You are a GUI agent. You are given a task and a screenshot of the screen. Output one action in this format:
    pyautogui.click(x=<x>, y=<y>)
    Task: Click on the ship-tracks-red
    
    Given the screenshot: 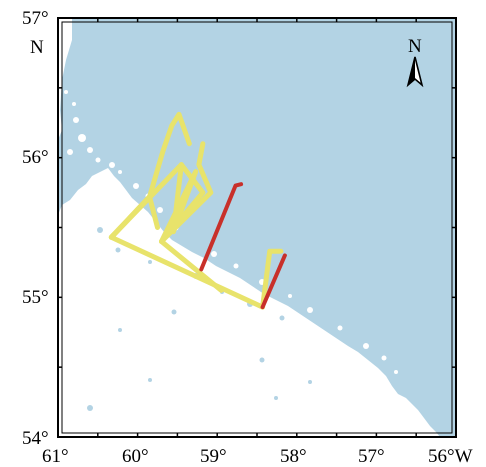 What is the action you would take?
    pyautogui.click(x=243, y=246)
    